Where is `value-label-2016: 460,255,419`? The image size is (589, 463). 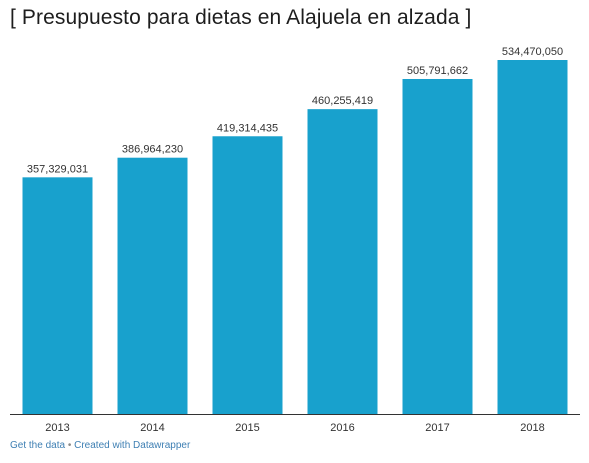 value-label-2016: 460,255,419 is located at coordinates (342, 101).